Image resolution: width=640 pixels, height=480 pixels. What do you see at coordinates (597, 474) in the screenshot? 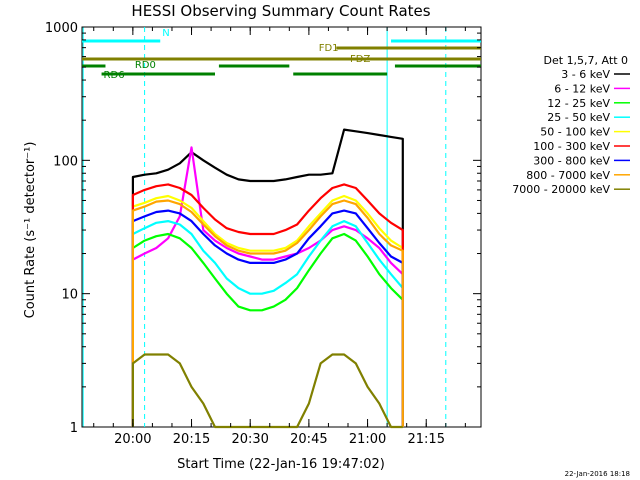
I see `timestamp-stamp: 22-Jan-2016 18:18` at bounding box center [597, 474].